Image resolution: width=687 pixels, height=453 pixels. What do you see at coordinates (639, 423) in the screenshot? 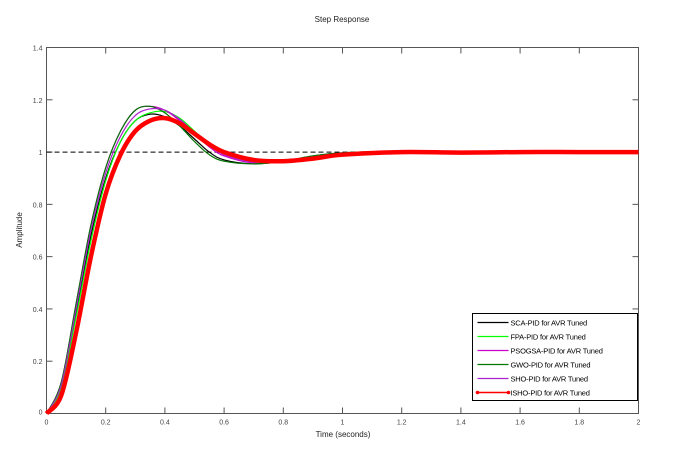
I see `x-tick-label: 2` at bounding box center [639, 423].